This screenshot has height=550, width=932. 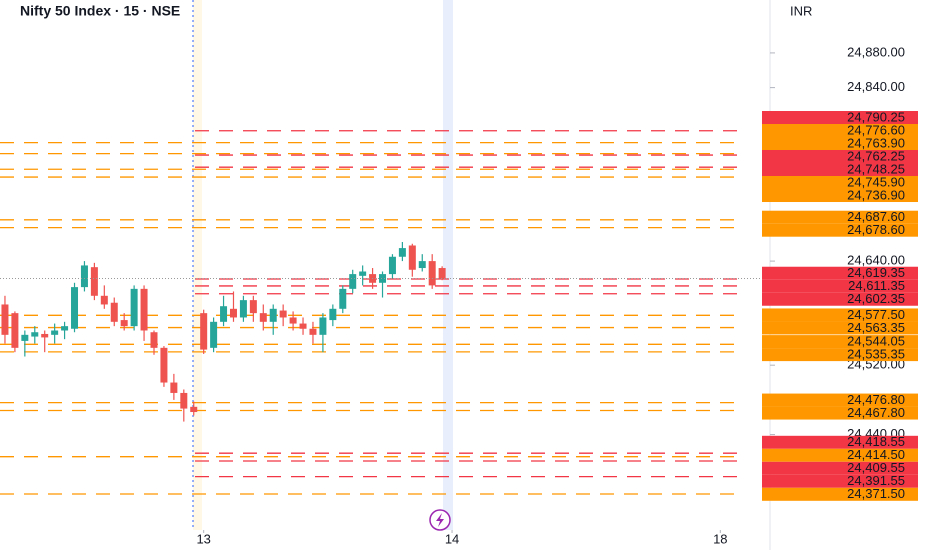 I want to click on level-label: 24,414.50, so click(x=876, y=454).